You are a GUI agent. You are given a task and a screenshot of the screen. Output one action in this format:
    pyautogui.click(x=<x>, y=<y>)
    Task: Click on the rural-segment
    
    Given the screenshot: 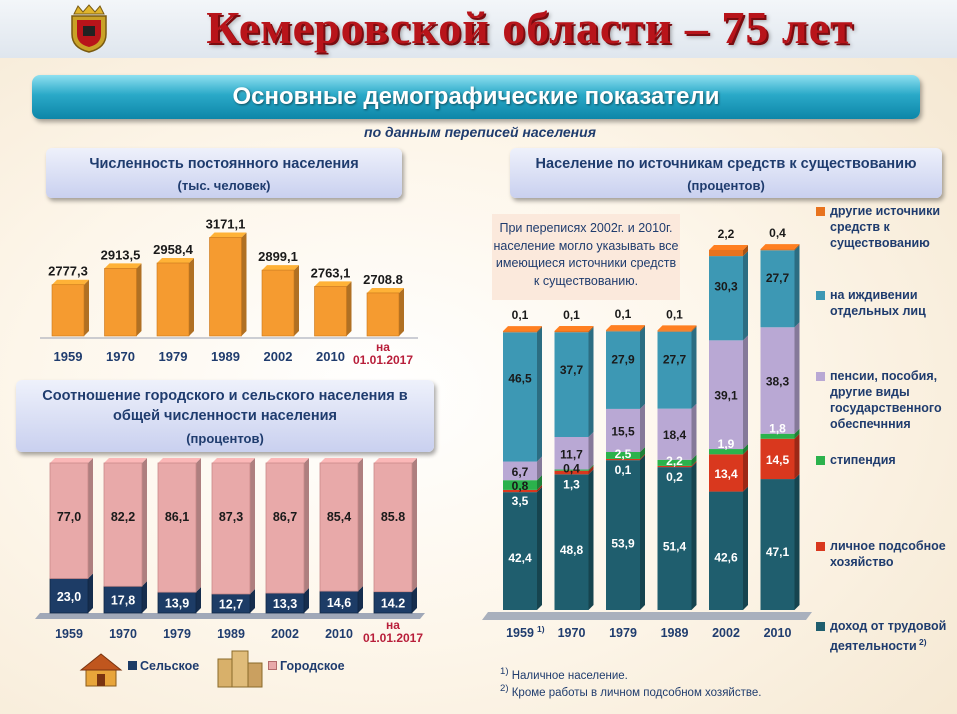 What is the action you would take?
    pyautogui.click(x=123, y=599)
    